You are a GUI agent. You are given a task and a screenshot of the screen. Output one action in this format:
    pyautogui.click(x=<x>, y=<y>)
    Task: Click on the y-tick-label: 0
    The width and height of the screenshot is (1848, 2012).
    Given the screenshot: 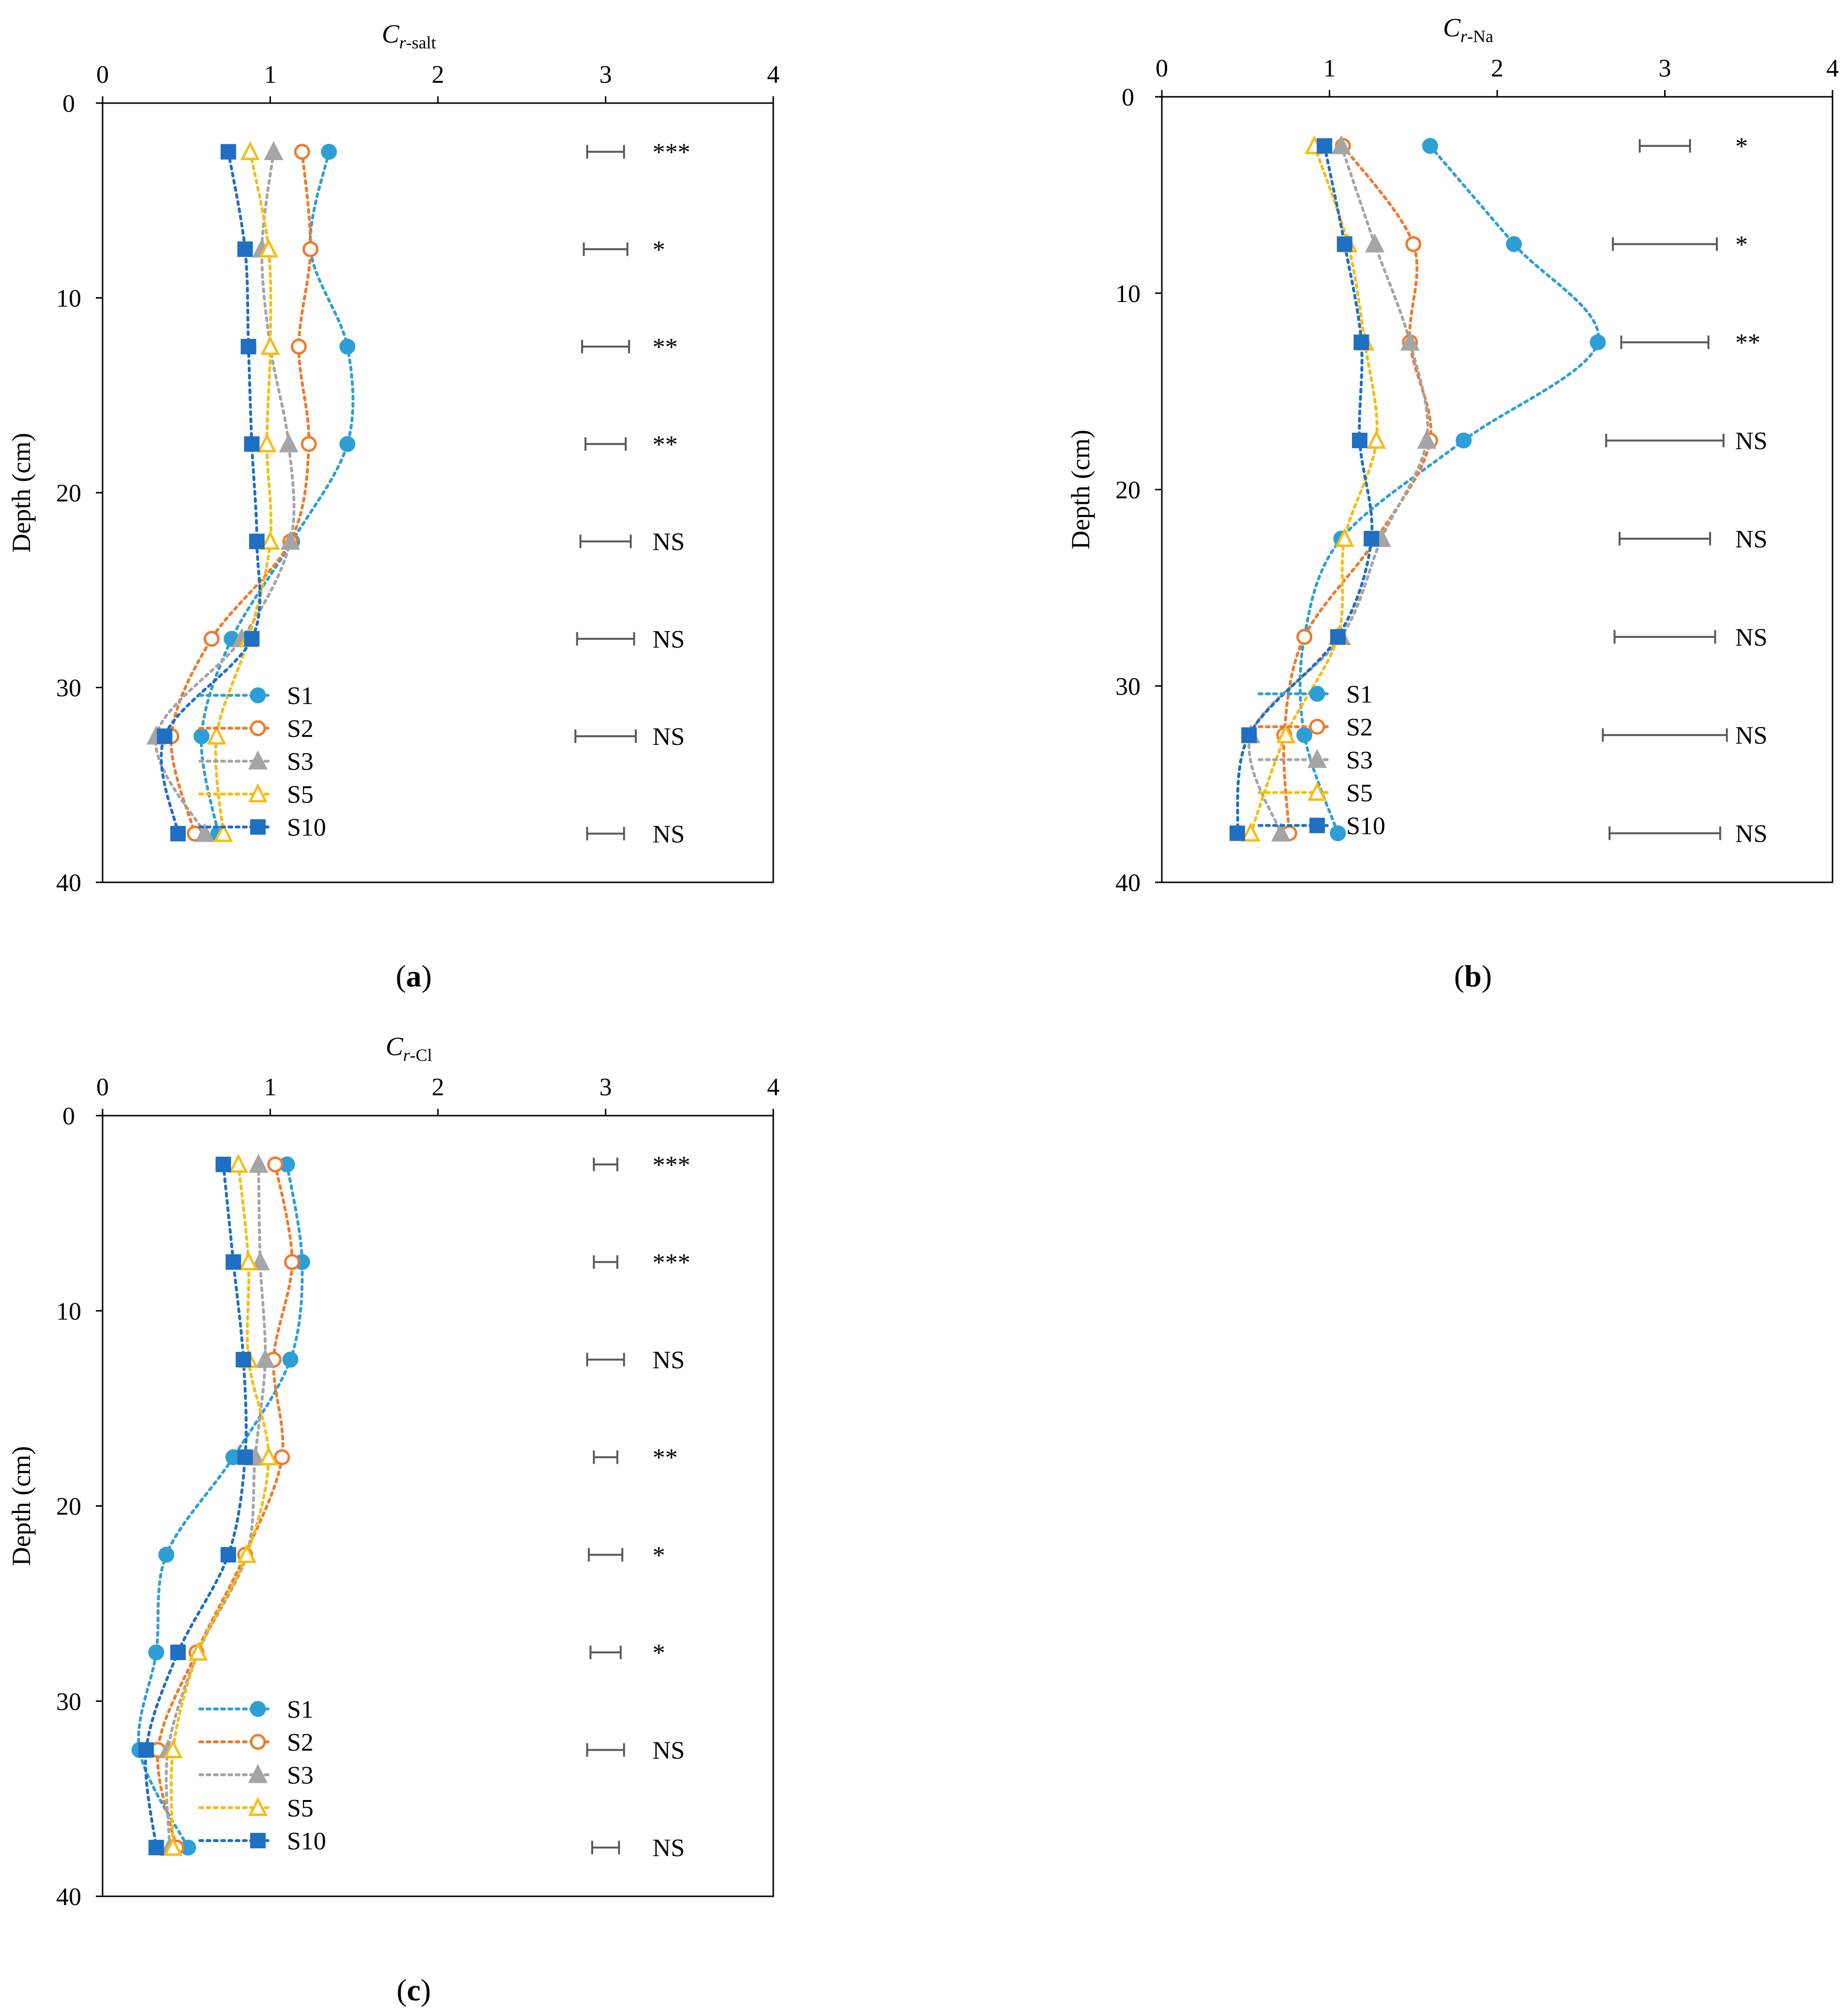 What is the action you would take?
    pyautogui.click(x=68, y=1117)
    